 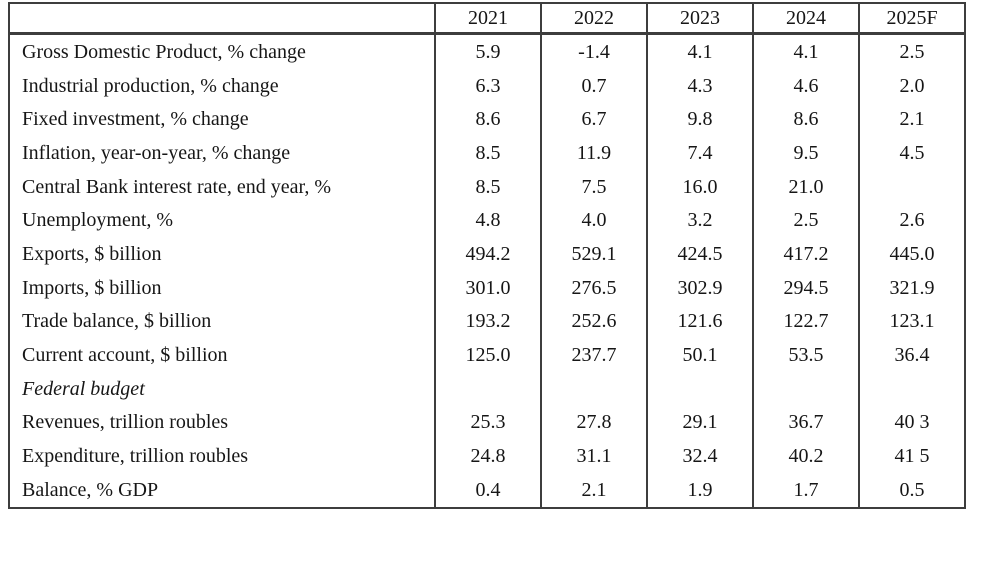 What do you see at coordinates (699, 456) in the screenshot?
I see `cell-value: 32.4` at bounding box center [699, 456].